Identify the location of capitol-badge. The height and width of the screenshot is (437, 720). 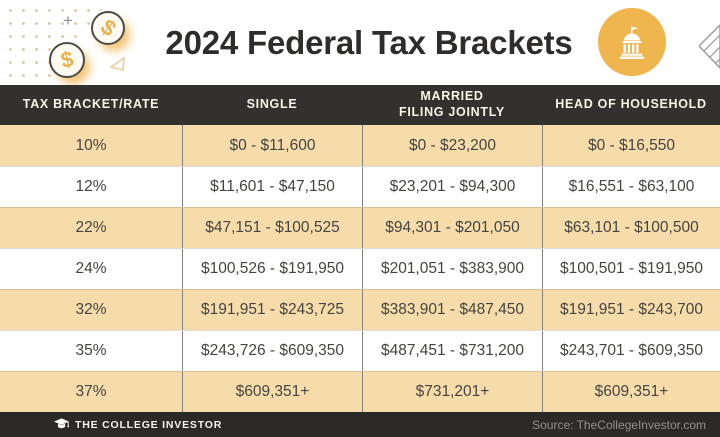
(632, 42).